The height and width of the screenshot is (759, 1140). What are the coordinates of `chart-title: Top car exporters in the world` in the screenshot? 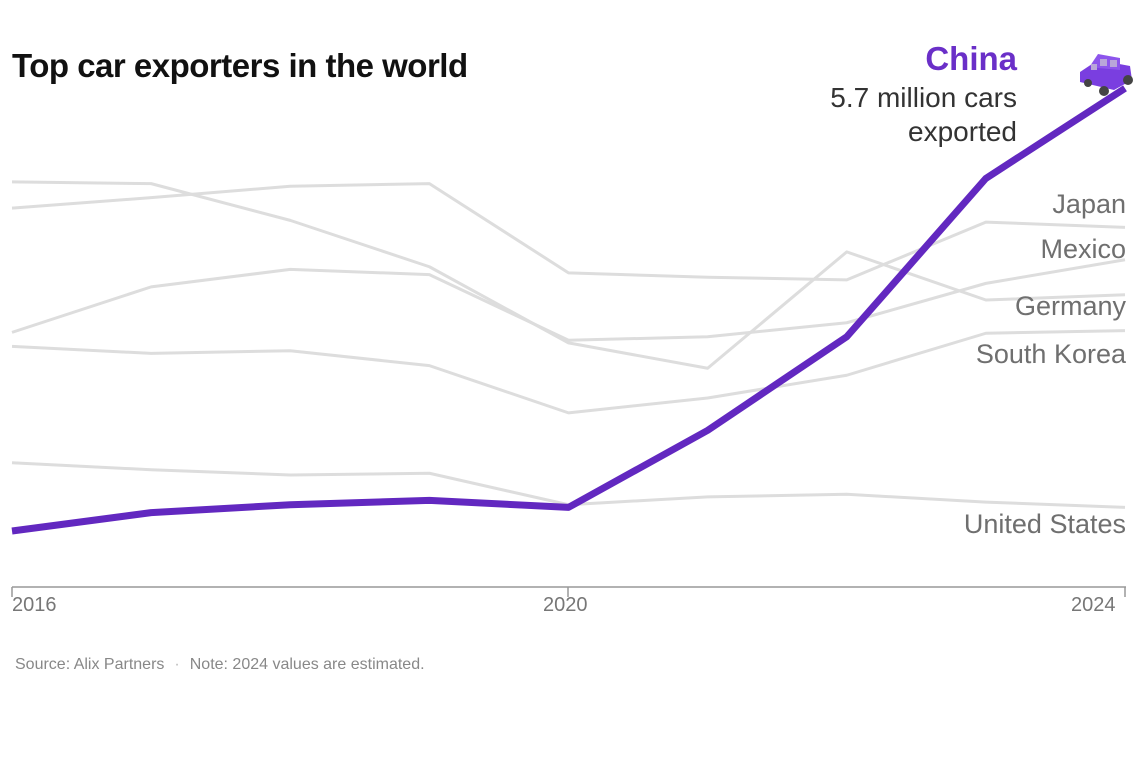 It's located at (240, 65).